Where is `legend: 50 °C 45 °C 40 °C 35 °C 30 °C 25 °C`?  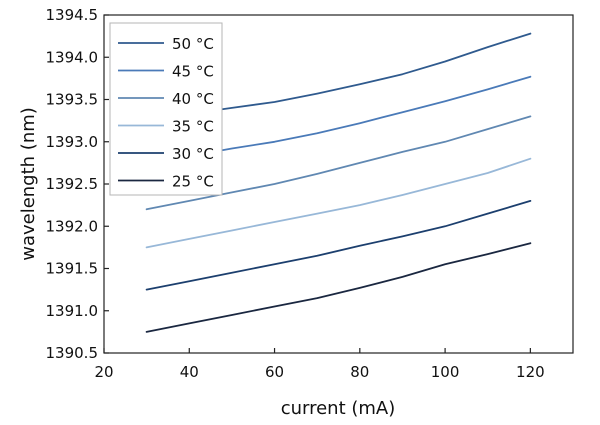 legend: 50 °C 45 °C 40 °C 35 °C 30 °C 25 °C is located at coordinates (166, 109).